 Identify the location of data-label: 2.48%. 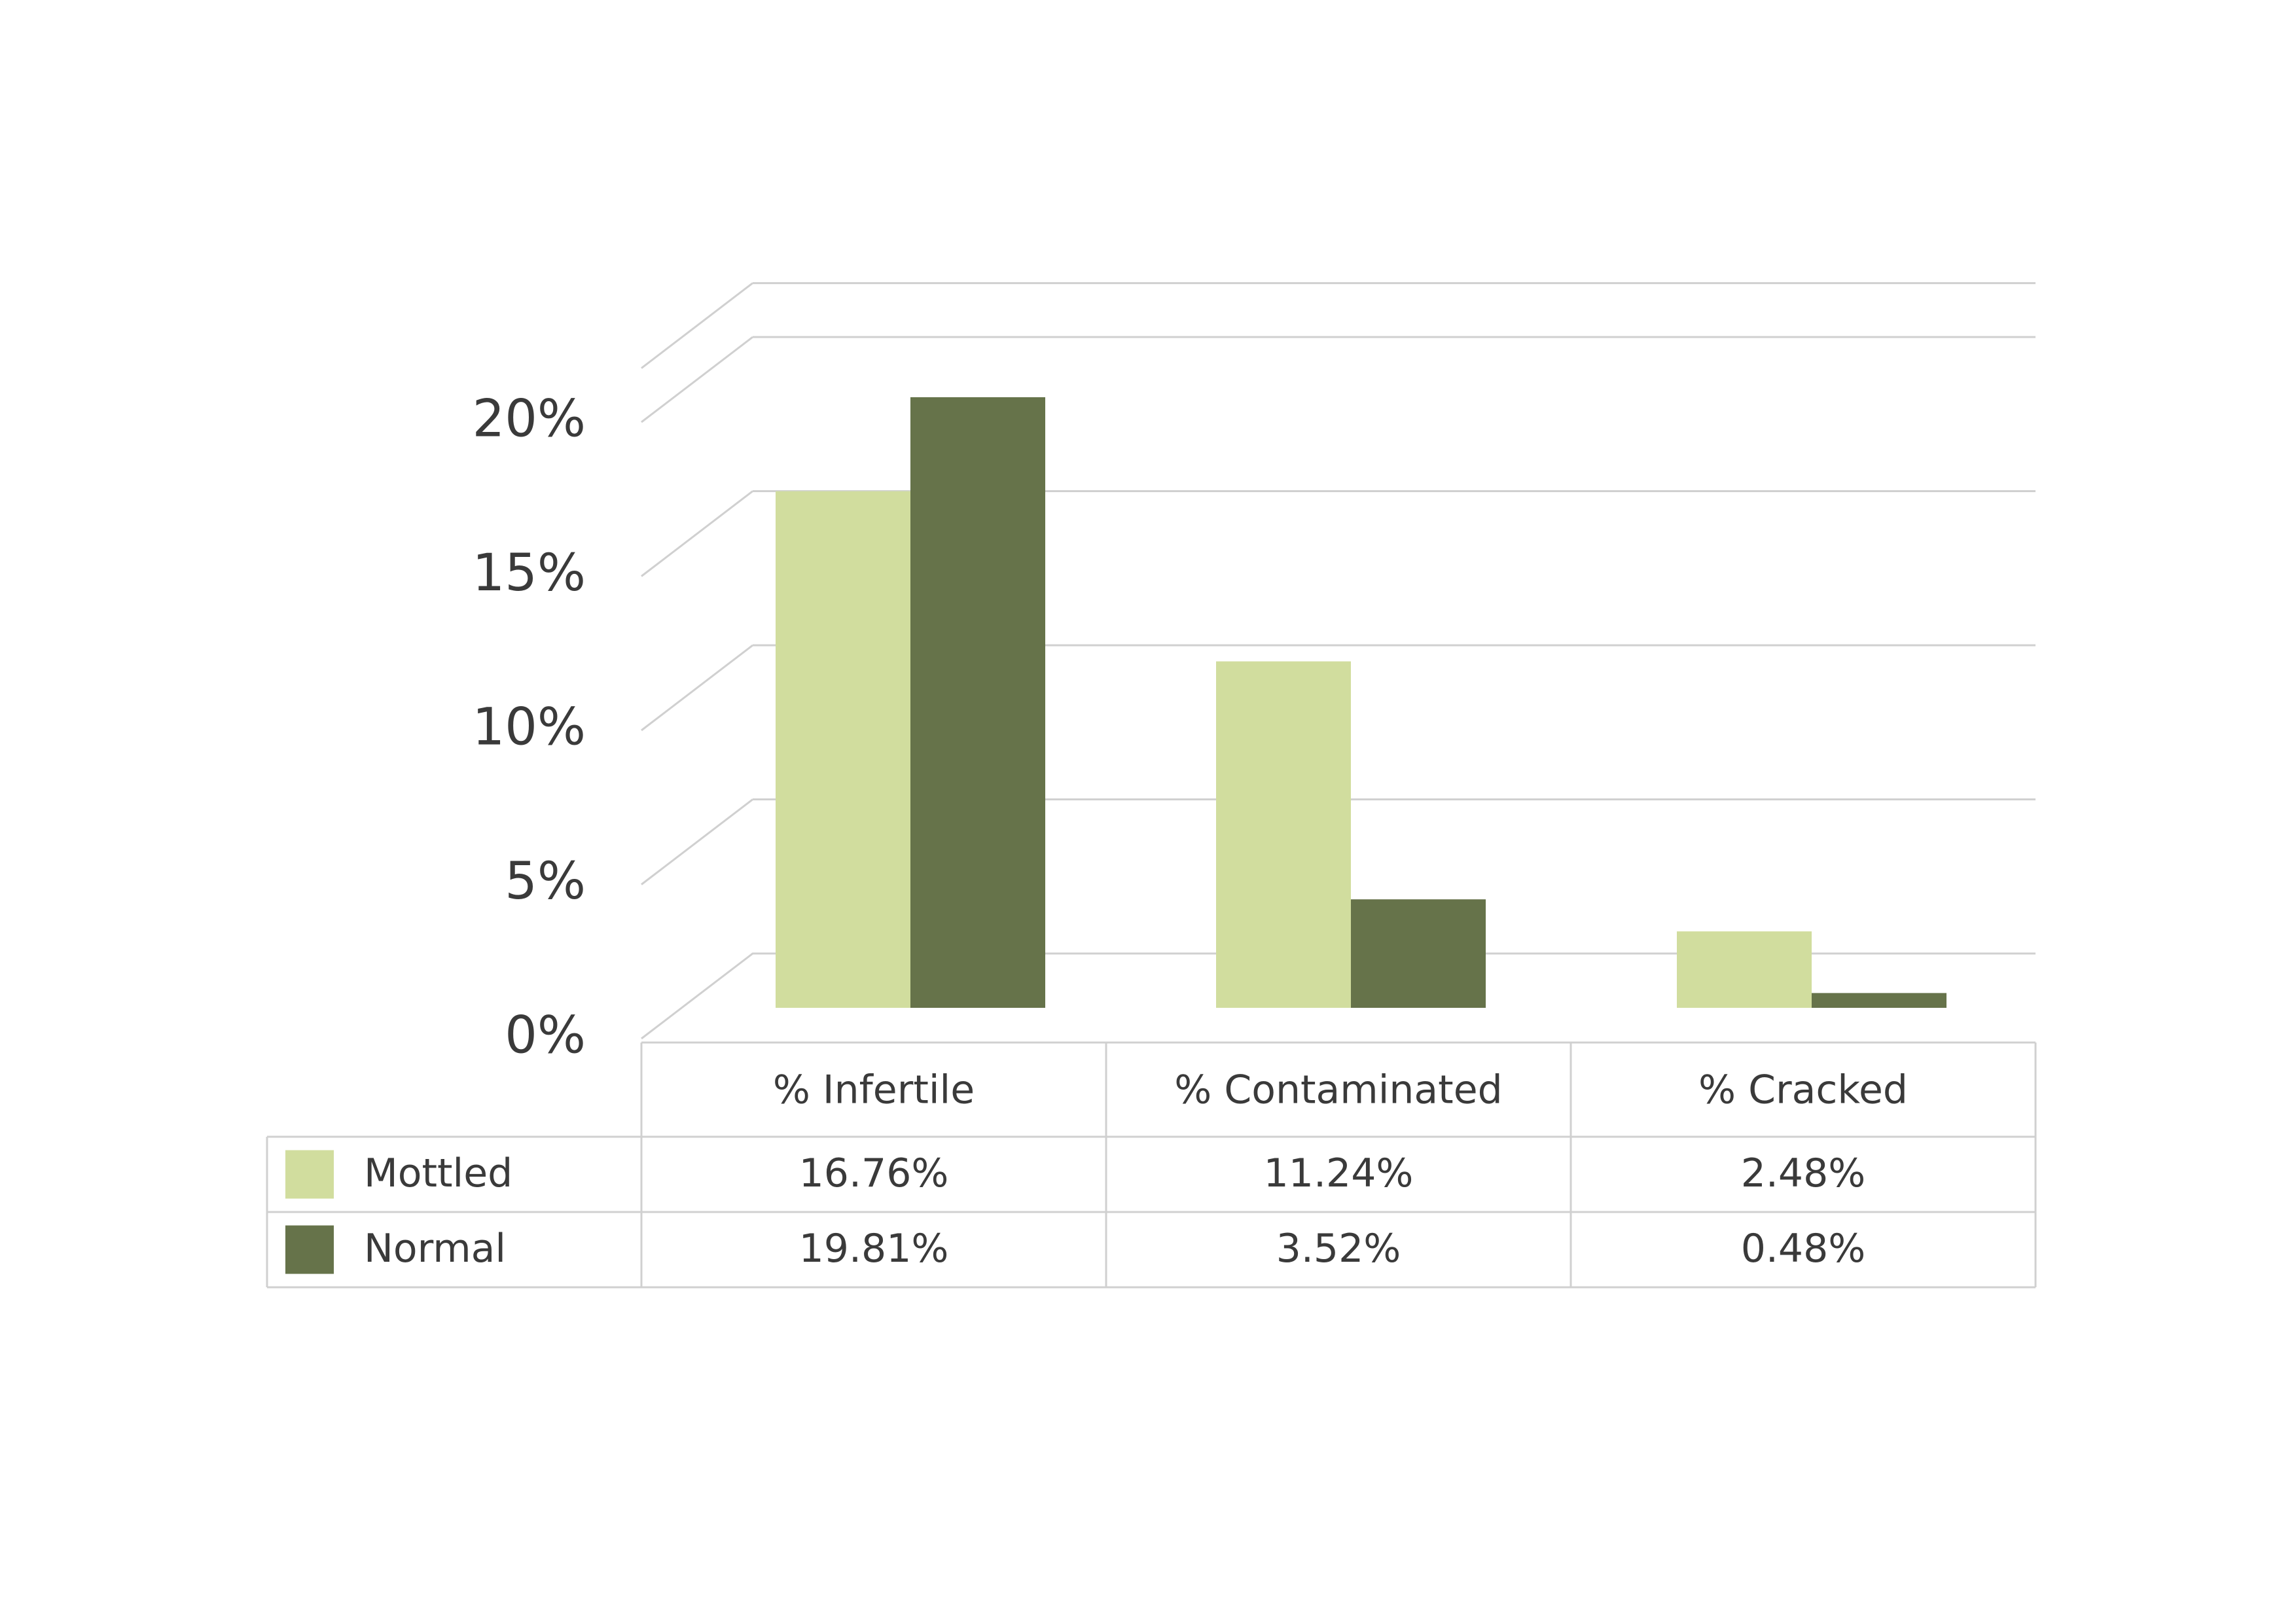
(1803, 1173).